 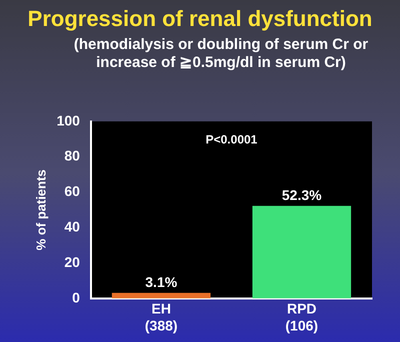 I want to click on y-tick-label: 20, so click(x=72, y=262).